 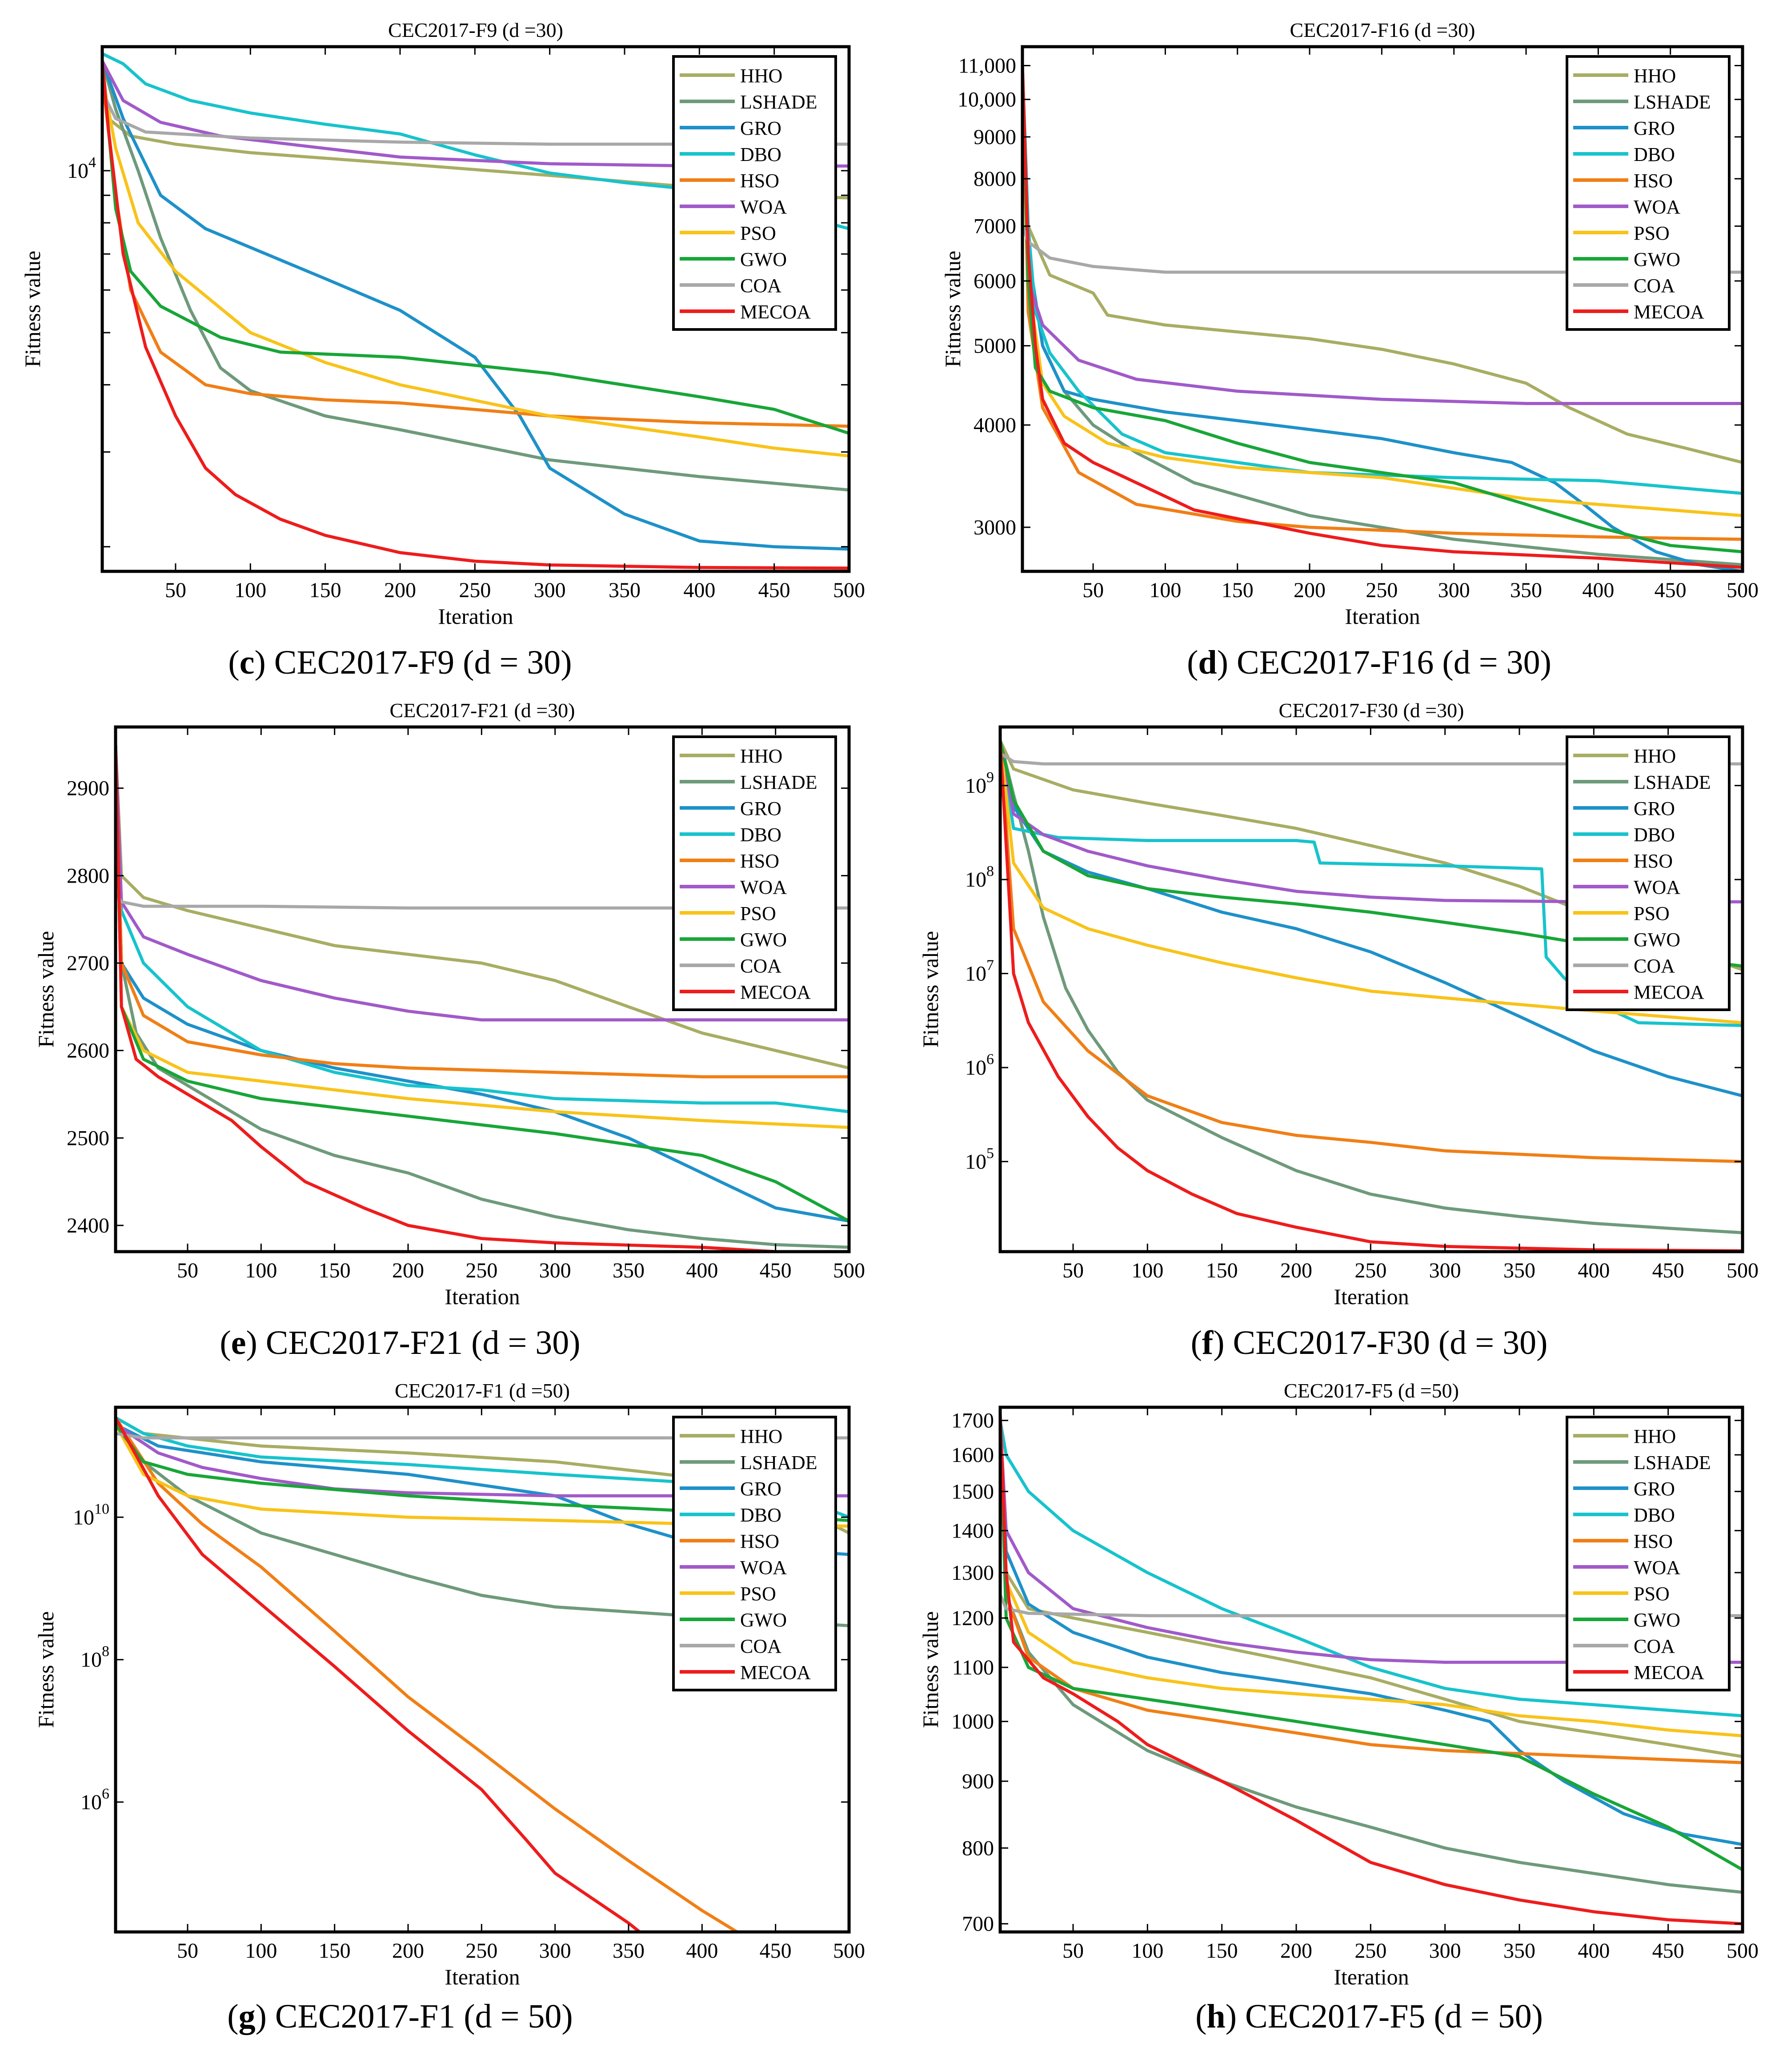 I want to click on y-tick-label: 700, so click(x=978, y=1924).